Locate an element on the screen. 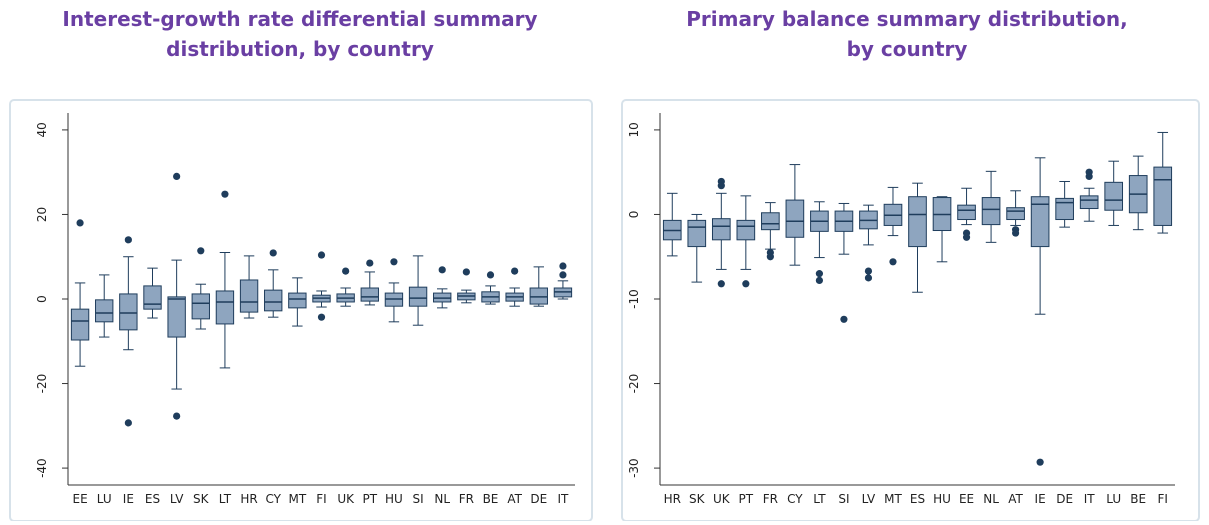 The image size is (1209, 525). chart-title: Primary balance summary distribution, is located at coordinates (906, 19).